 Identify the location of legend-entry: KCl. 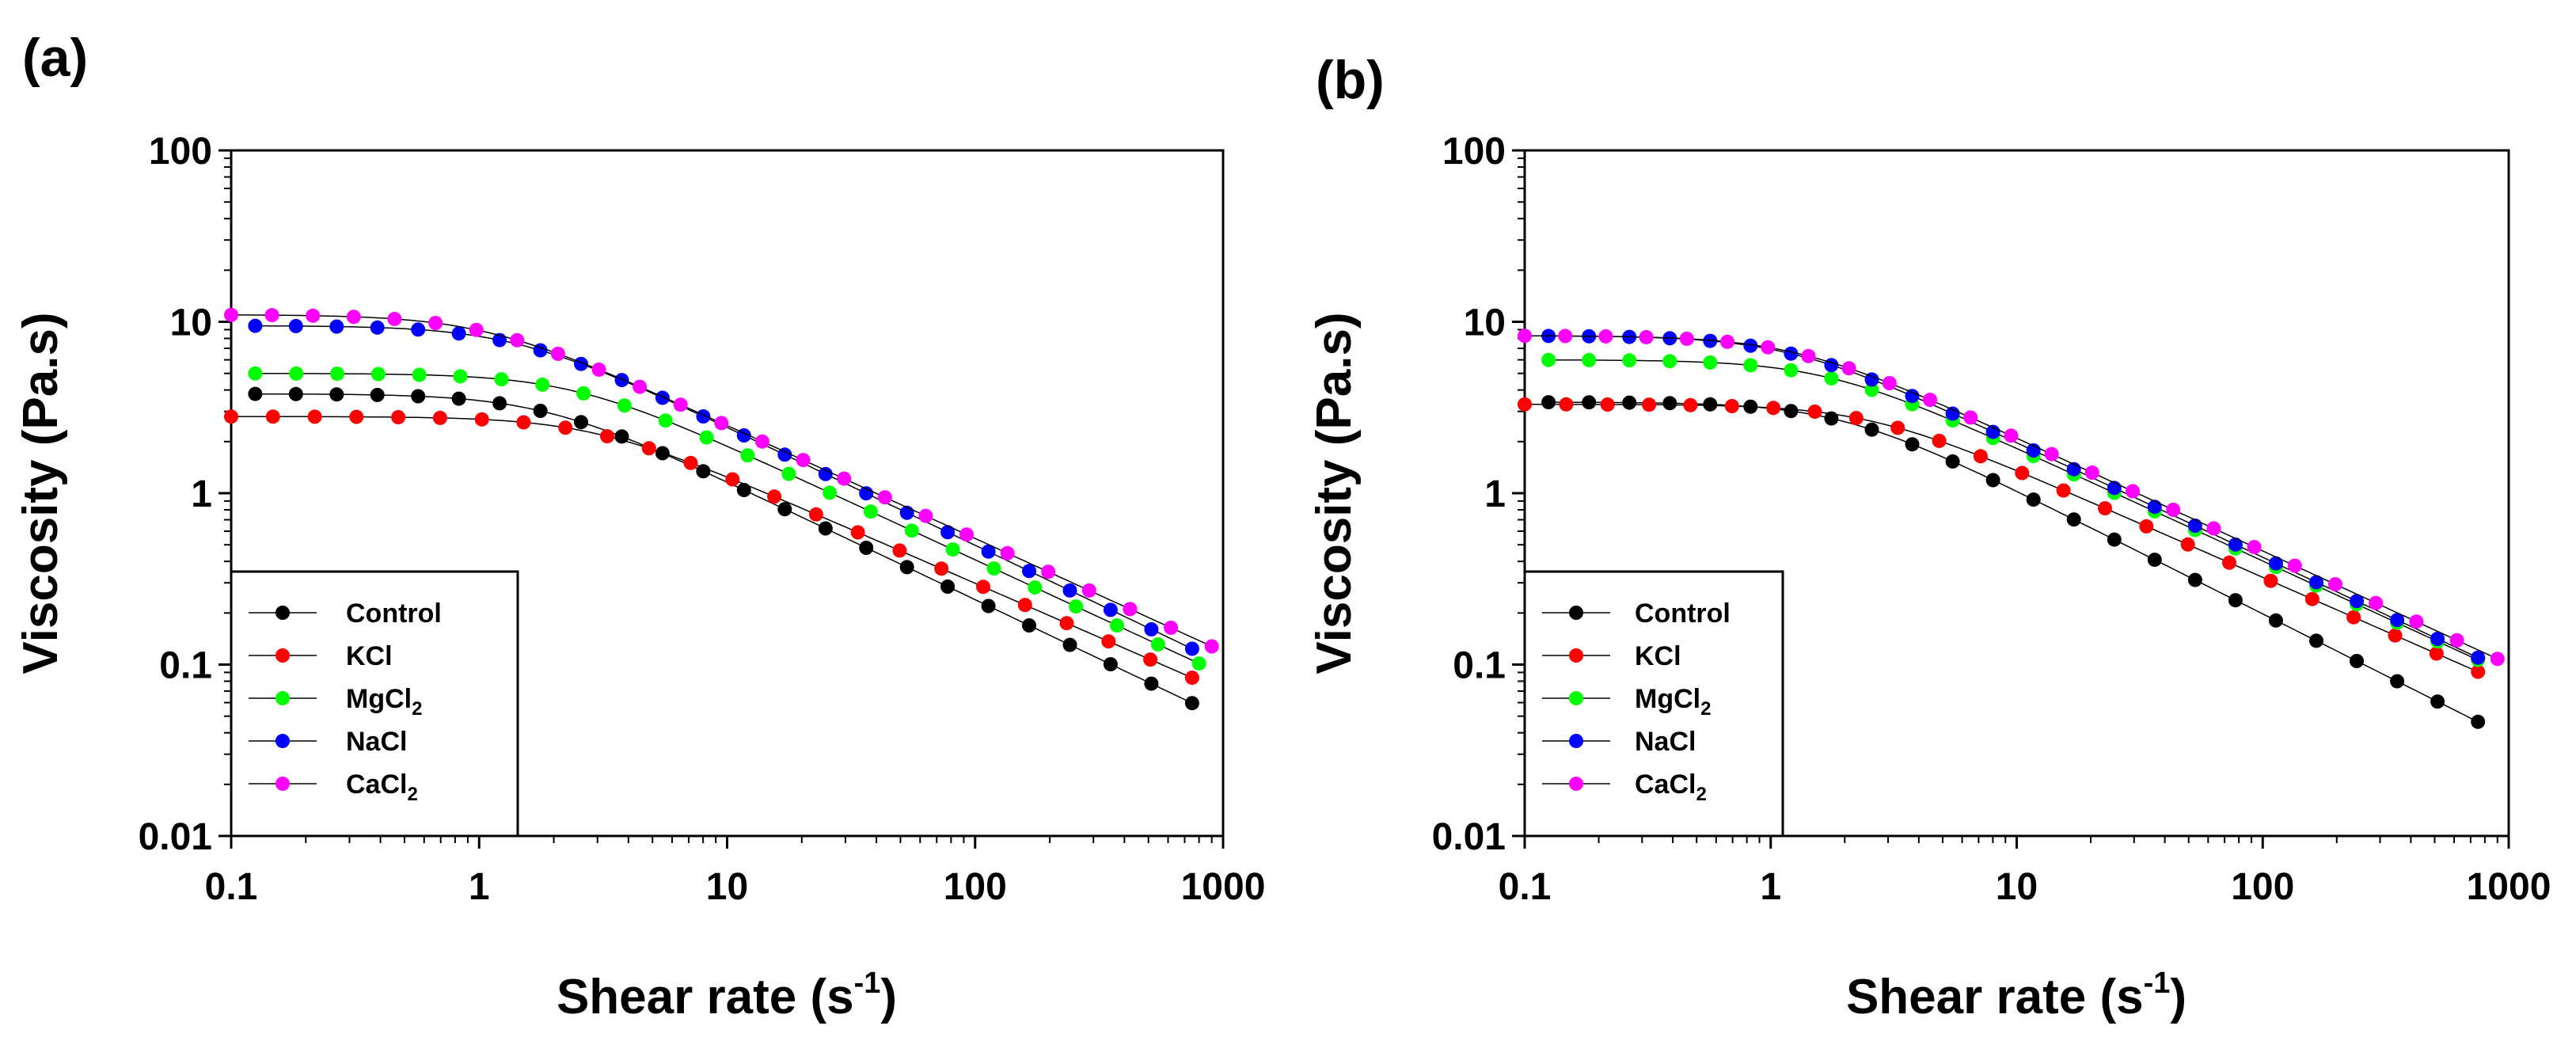
(1611, 656).